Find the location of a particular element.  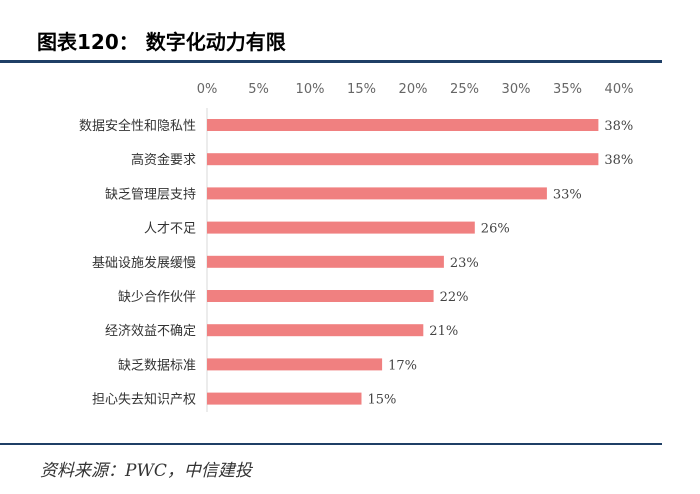

bottom-divider is located at coordinates (331, 444).